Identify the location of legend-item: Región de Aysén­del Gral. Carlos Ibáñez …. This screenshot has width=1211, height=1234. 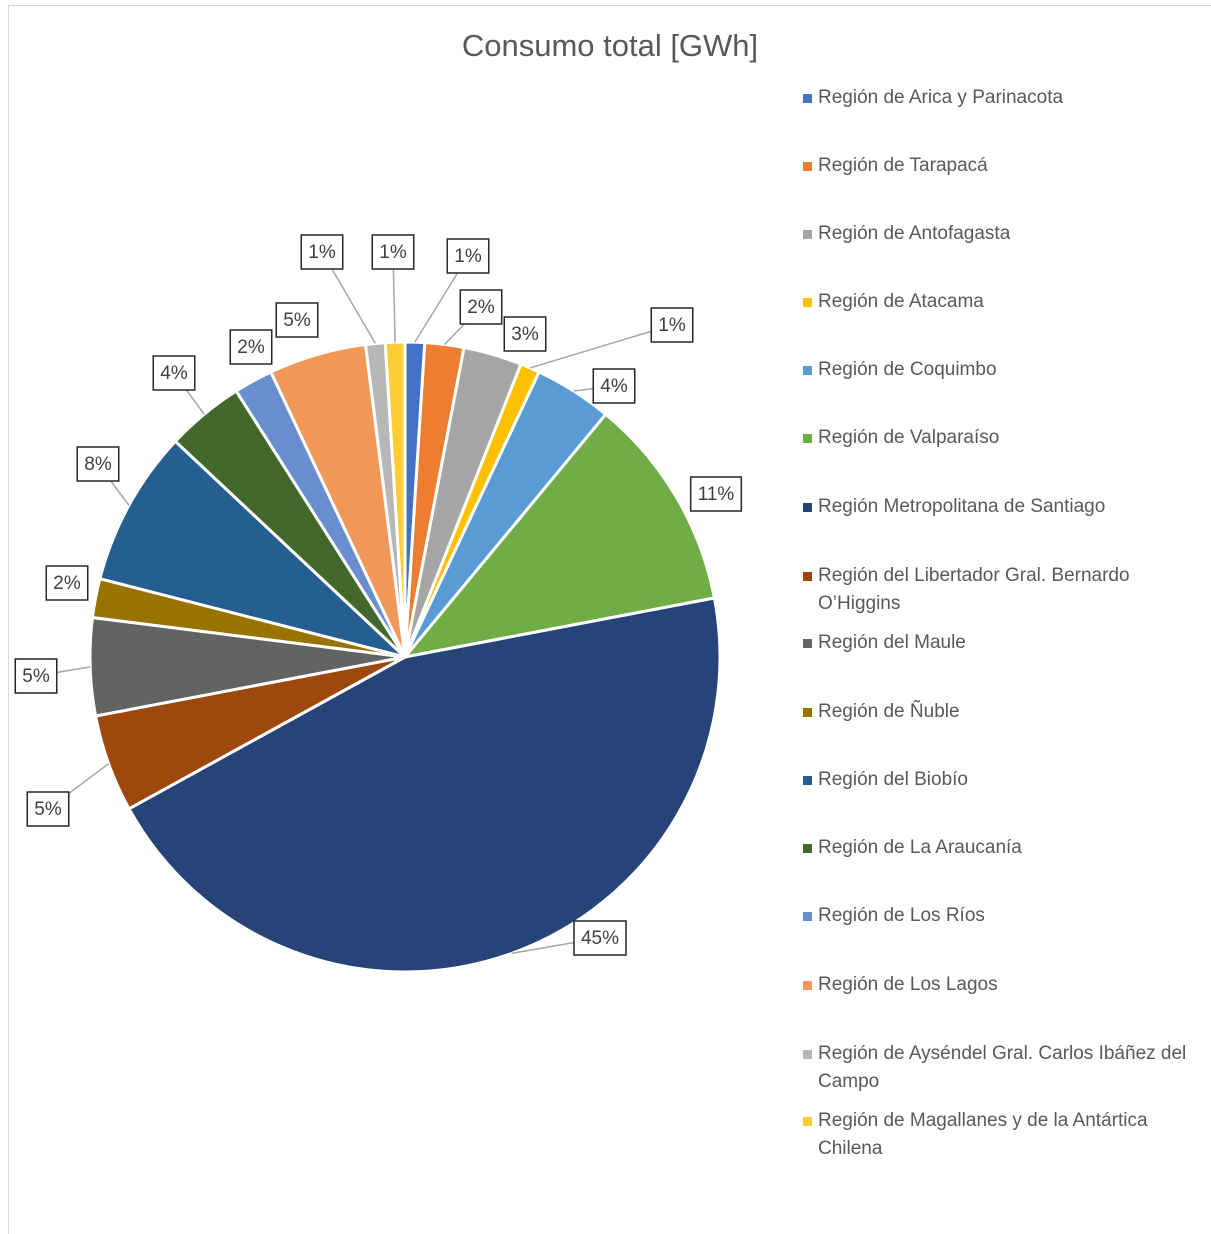
(1003, 1068).